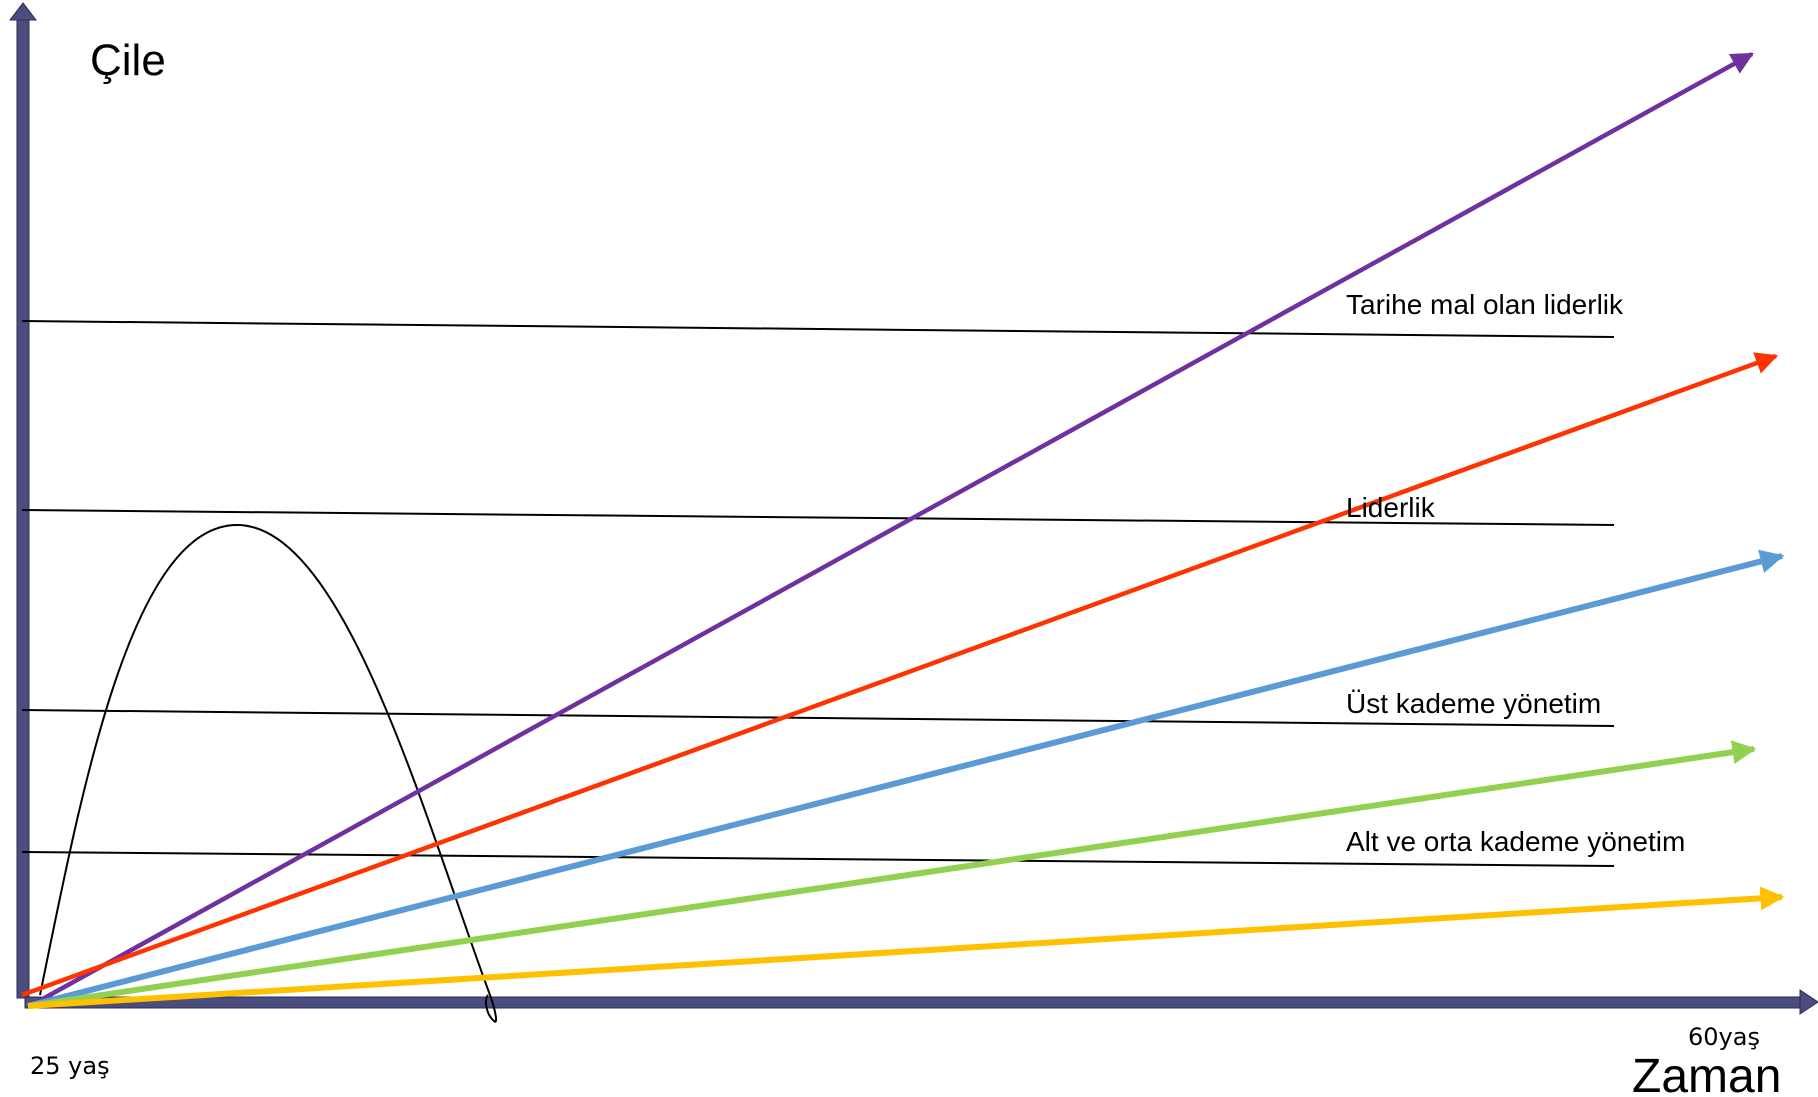  Describe the element at coordinates (1706, 1073) in the screenshot. I see `x-axis-label: Zaman` at that location.